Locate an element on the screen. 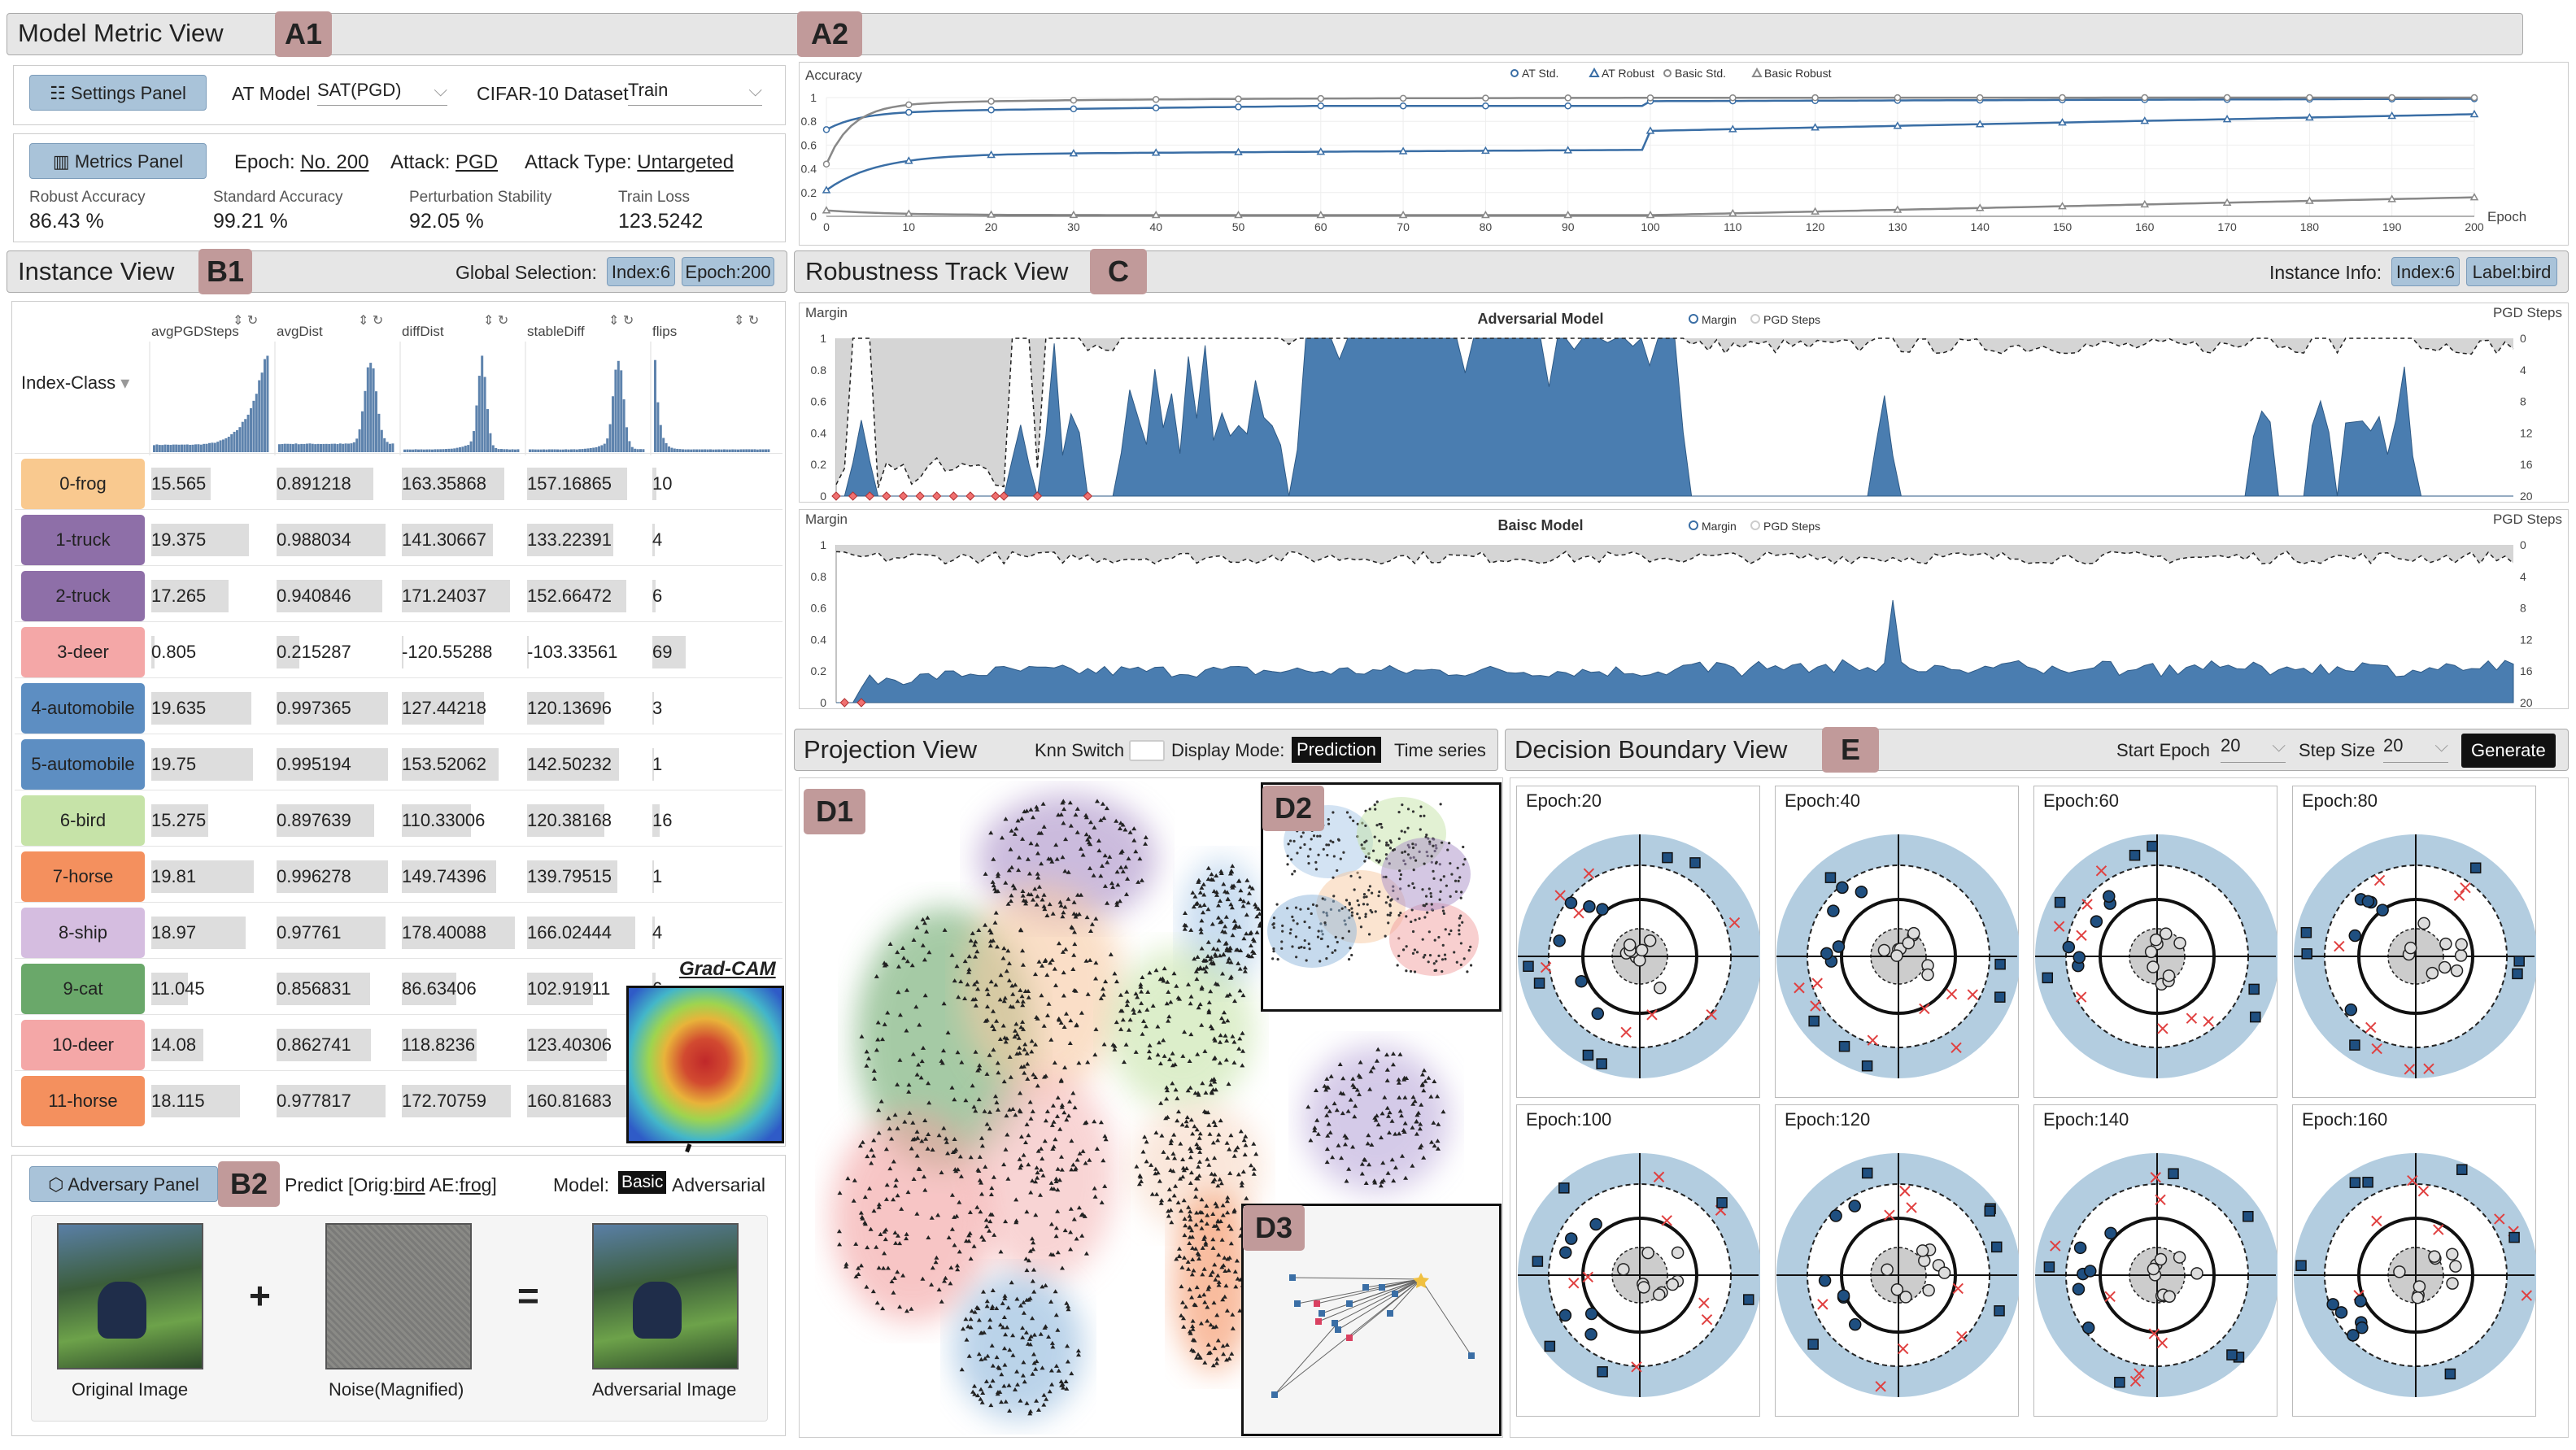 The width and height of the screenshot is (2576, 1450). projection-scatter is located at coordinates (1151, 1107).